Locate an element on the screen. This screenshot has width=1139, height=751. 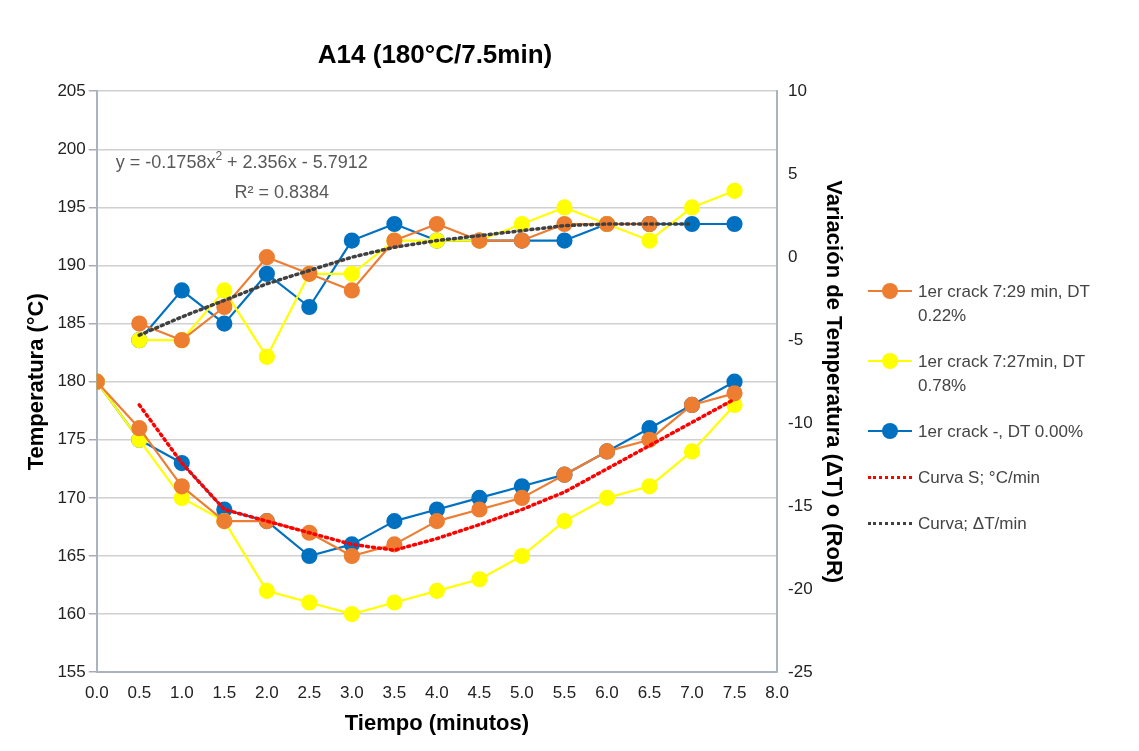
y-tick-label: 205 is located at coordinates (71, 90).